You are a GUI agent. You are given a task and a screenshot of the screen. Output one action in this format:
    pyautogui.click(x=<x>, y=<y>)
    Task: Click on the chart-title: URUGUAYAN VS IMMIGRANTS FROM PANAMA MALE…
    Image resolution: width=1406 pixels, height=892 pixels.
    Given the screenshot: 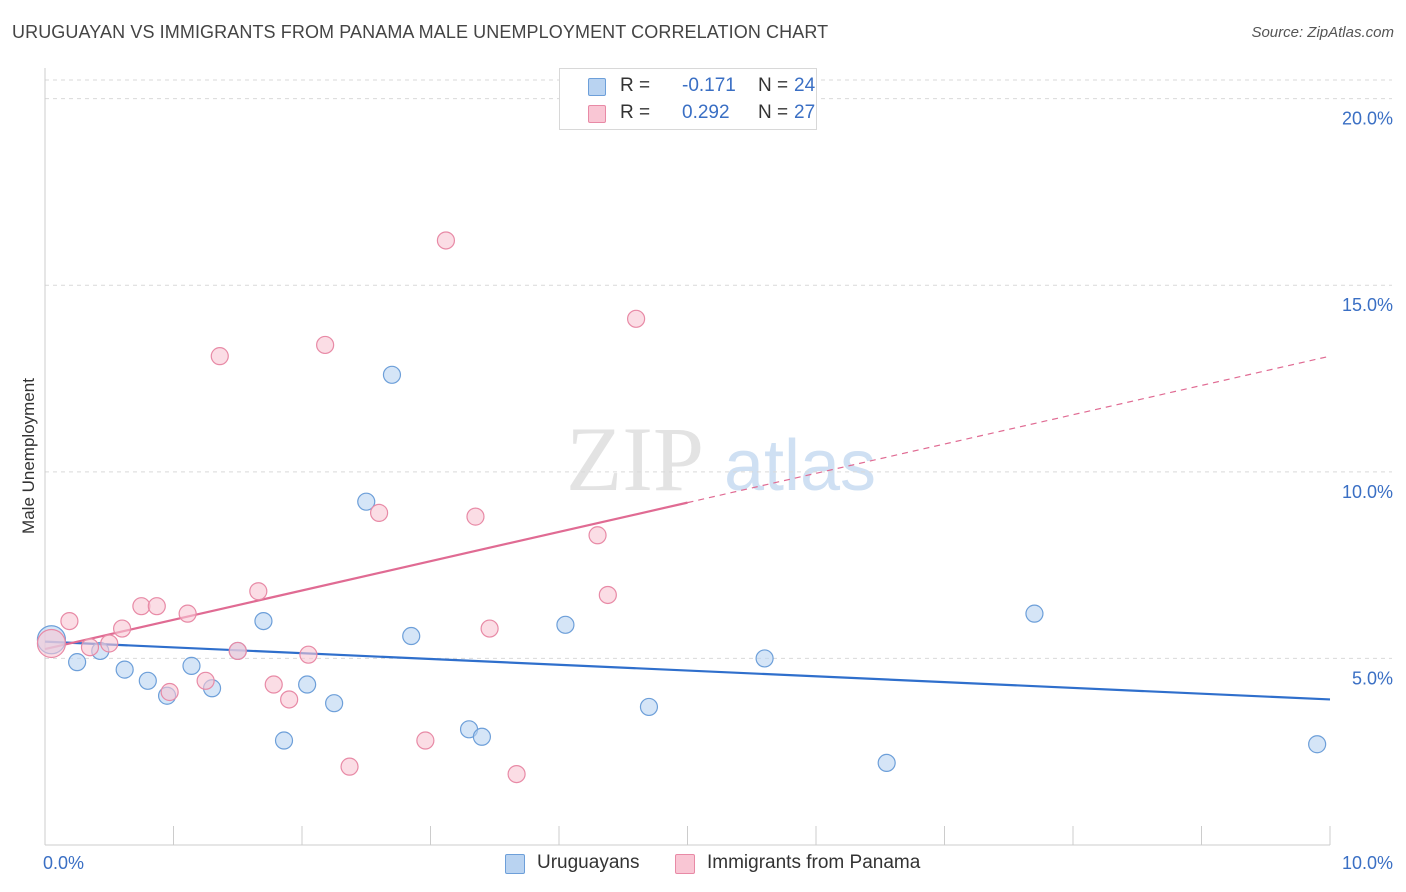 What is the action you would take?
    pyautogui.click(x=420, y=32)
    